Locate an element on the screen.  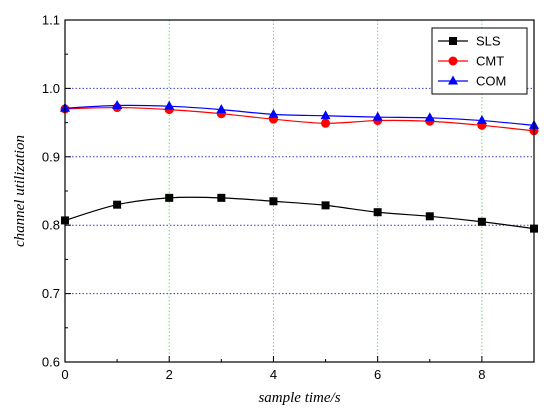
legend-marker-com is located at coordinates (453, 80).